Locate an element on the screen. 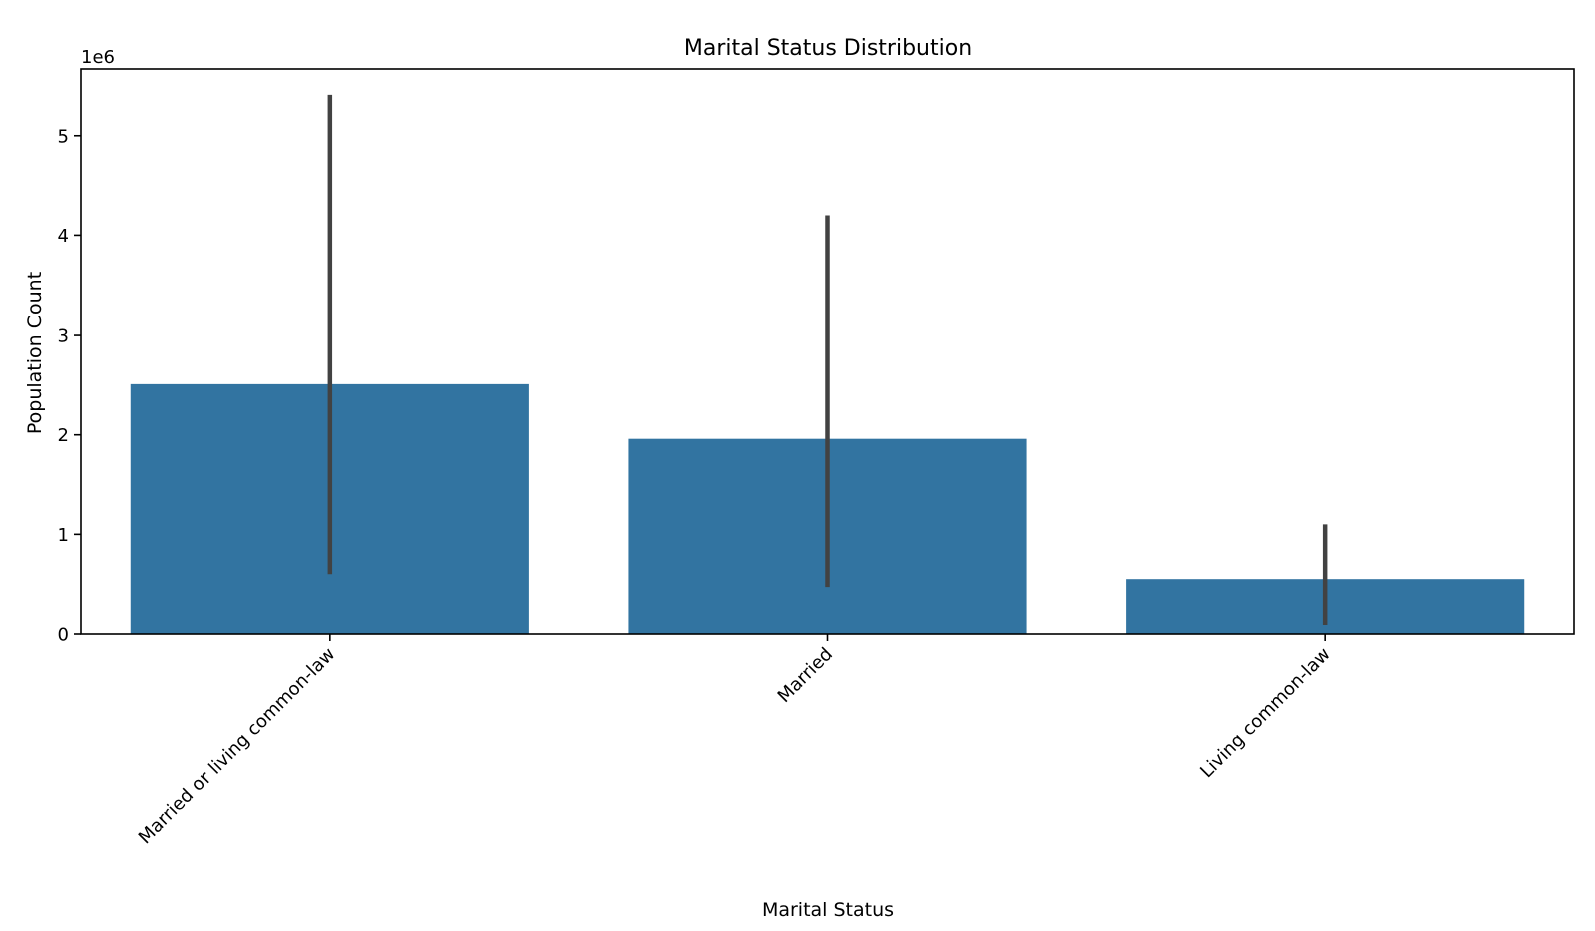 This screenshot has height=931, width=1595. x-tick-label: Married or living common-law is located at coordinates (237, 746).